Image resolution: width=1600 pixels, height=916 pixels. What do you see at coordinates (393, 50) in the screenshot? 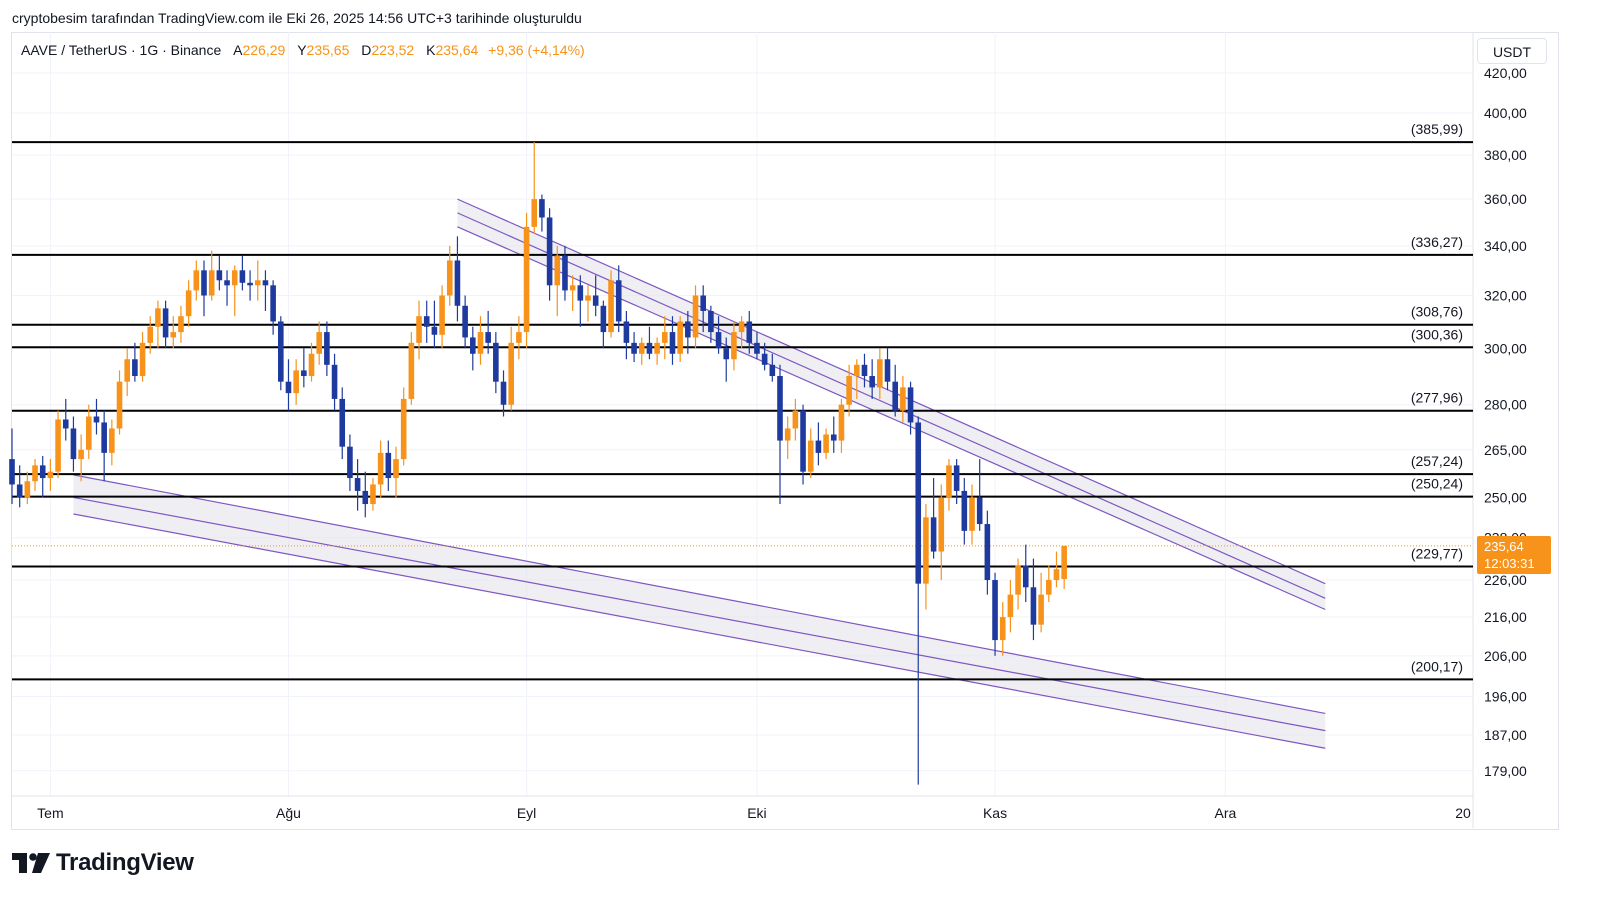
I see `low-value: 223,52` at bounding box center [393, 50].